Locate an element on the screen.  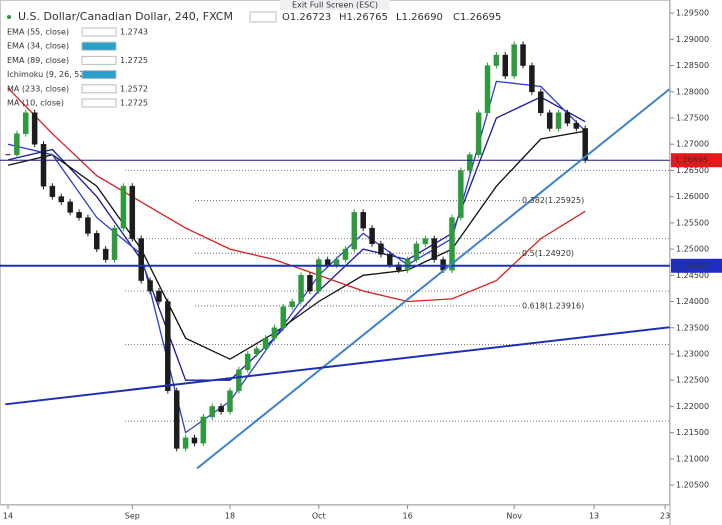
ohlc-label: O1.26723 is located at coordinates (306, 17).